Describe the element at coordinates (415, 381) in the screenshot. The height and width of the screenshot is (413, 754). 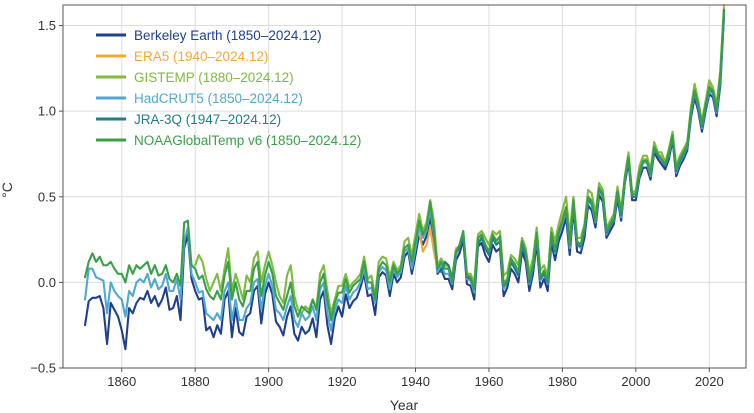
I see `x-tick-label: 1940` at that location.